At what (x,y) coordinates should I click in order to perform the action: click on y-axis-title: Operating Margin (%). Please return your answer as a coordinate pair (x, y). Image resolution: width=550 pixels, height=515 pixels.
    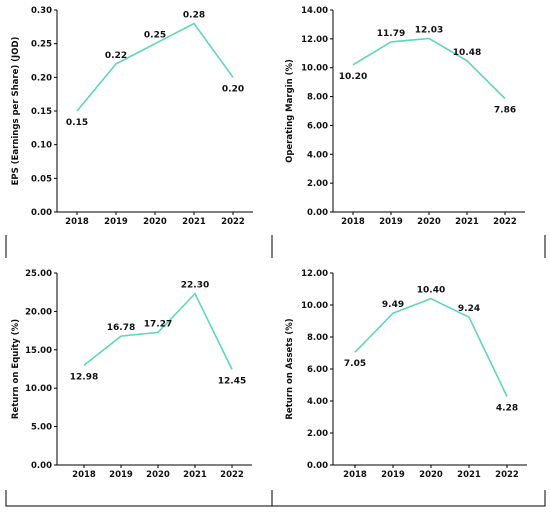
    Looking at the image, I should click on (290, 111).